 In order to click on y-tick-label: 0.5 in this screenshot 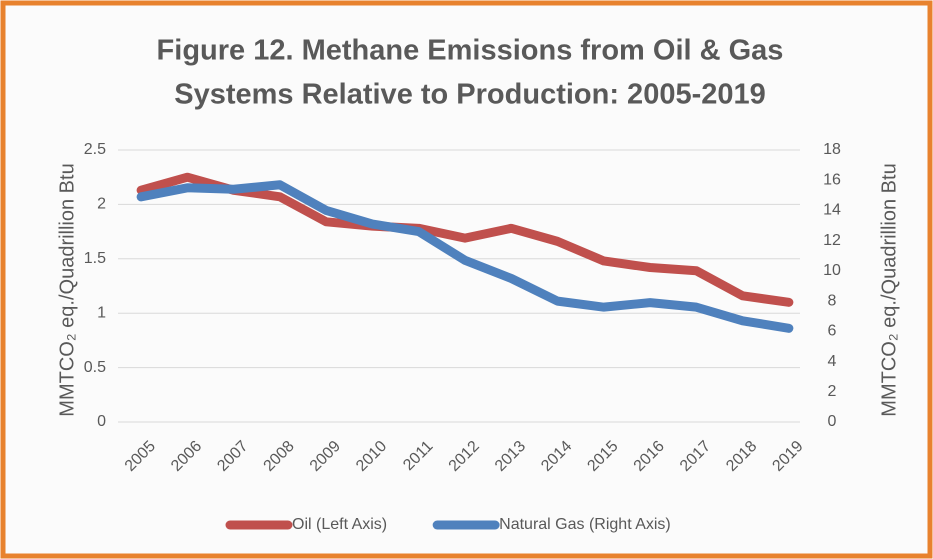, I will do `click(95, 367)`.